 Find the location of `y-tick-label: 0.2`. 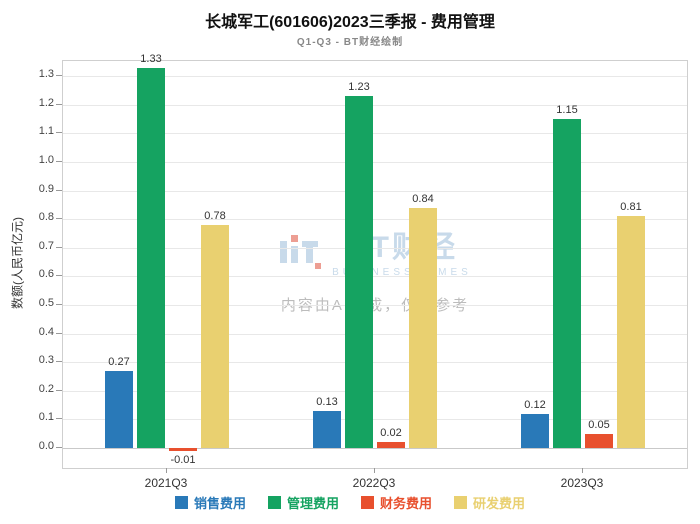

y-tick-label: 0.2 is located at coordinates (46, 388).